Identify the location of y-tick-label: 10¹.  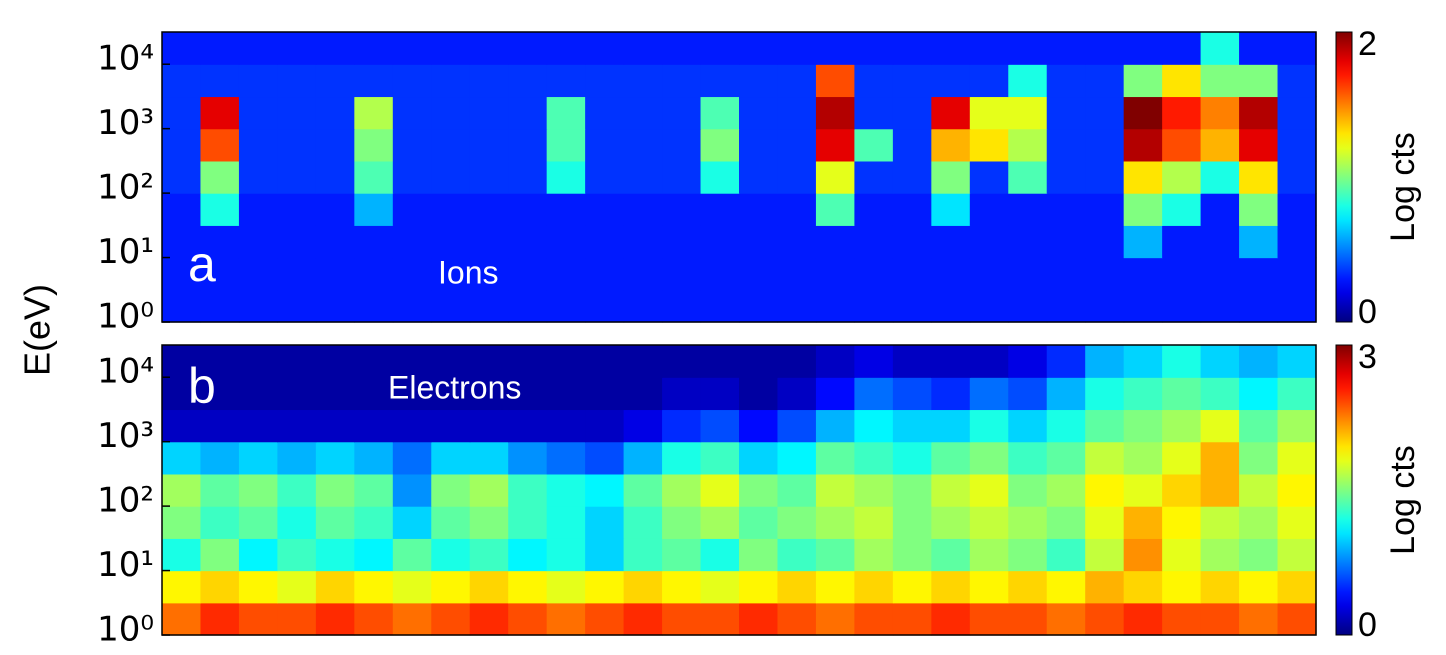
(125, 565).